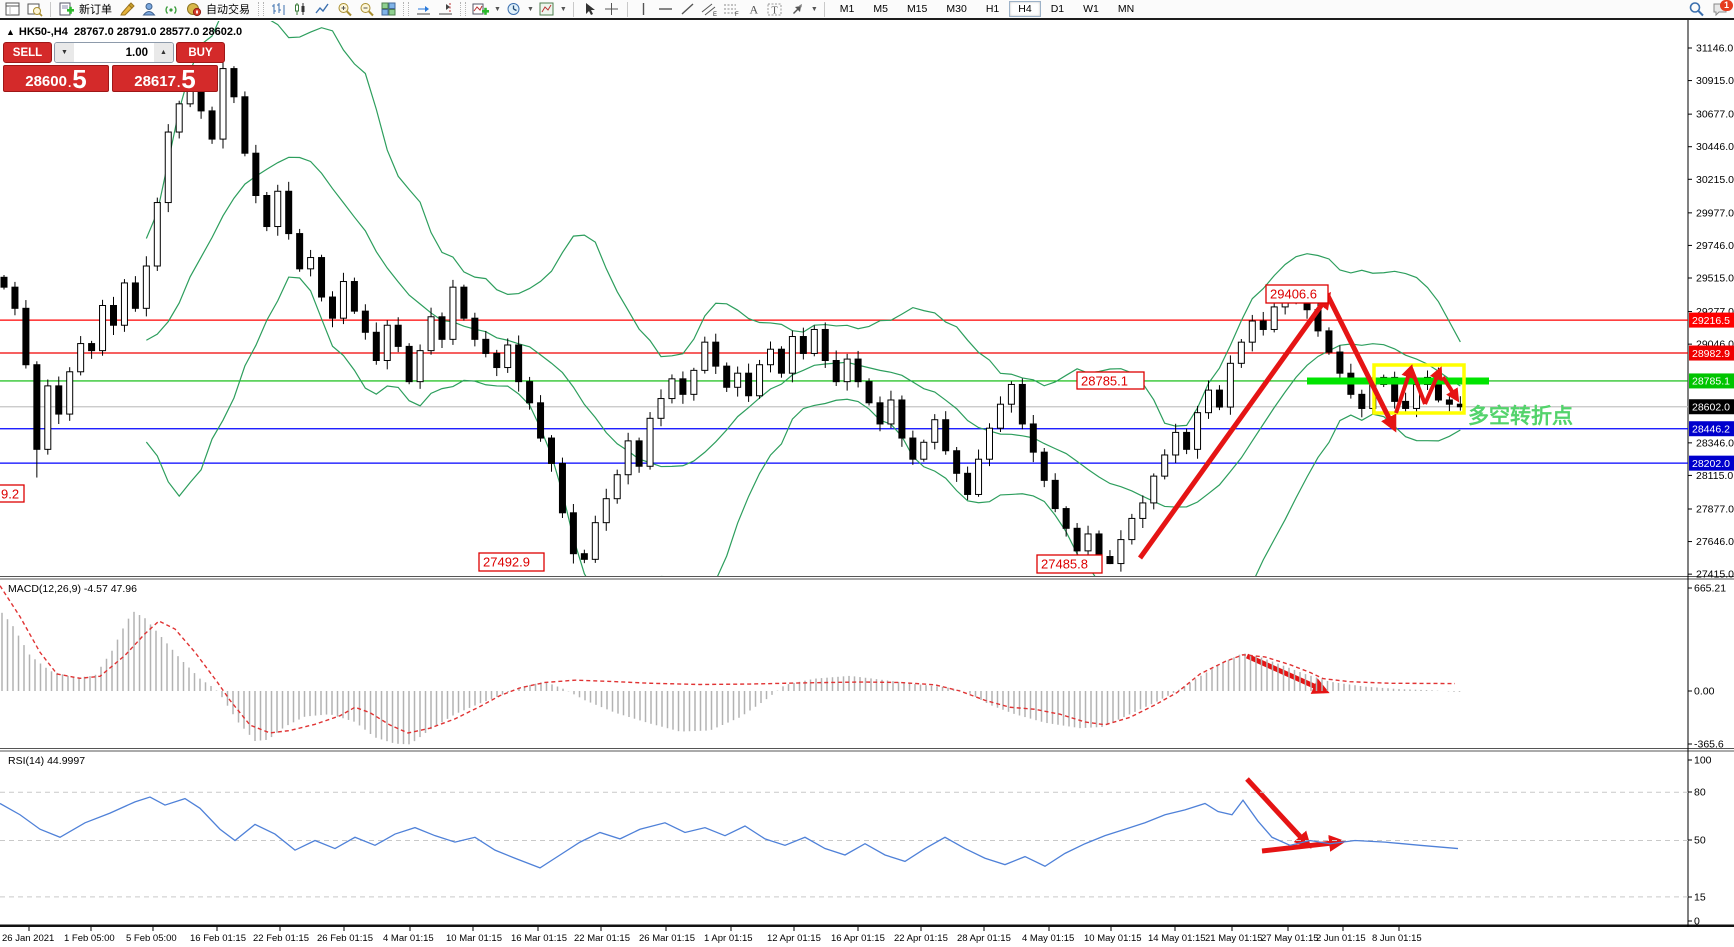 This screenshot has width=1734, height=947. Describe the element at coordinates (530, 9) in the screenshot. I see `periods-dropdown-caret: ▼` at that location.